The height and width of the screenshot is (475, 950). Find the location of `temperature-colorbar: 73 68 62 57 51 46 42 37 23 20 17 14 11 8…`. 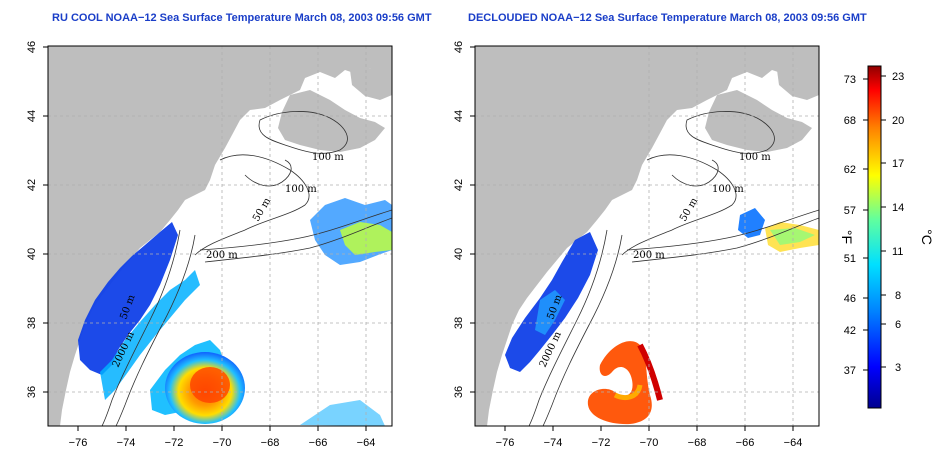

temperature-colorbar: 73 68 62 57 51 46 42 37 23 20 17 14 11 8… is located at coordinates (887, 237).